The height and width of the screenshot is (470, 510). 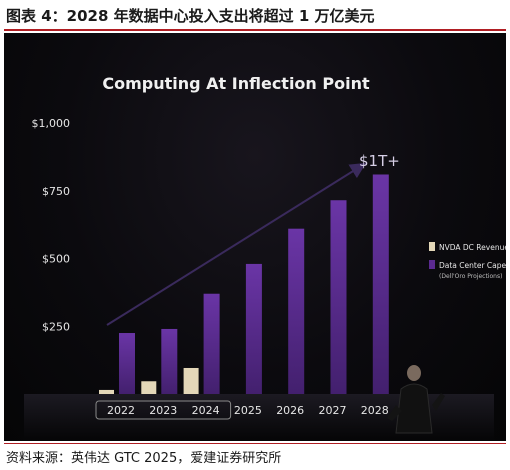 I want to click on annotation-1t: $1T+, so click(x=379, y=161).